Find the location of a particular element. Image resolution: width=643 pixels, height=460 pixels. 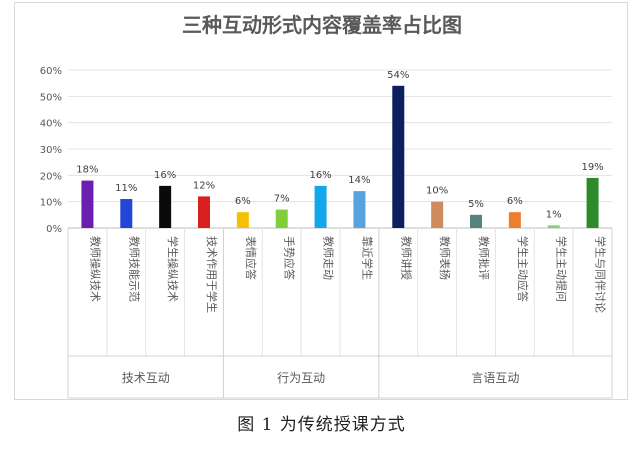

x-tick-label: 靠近学生 is located at coordinates (367, 258).